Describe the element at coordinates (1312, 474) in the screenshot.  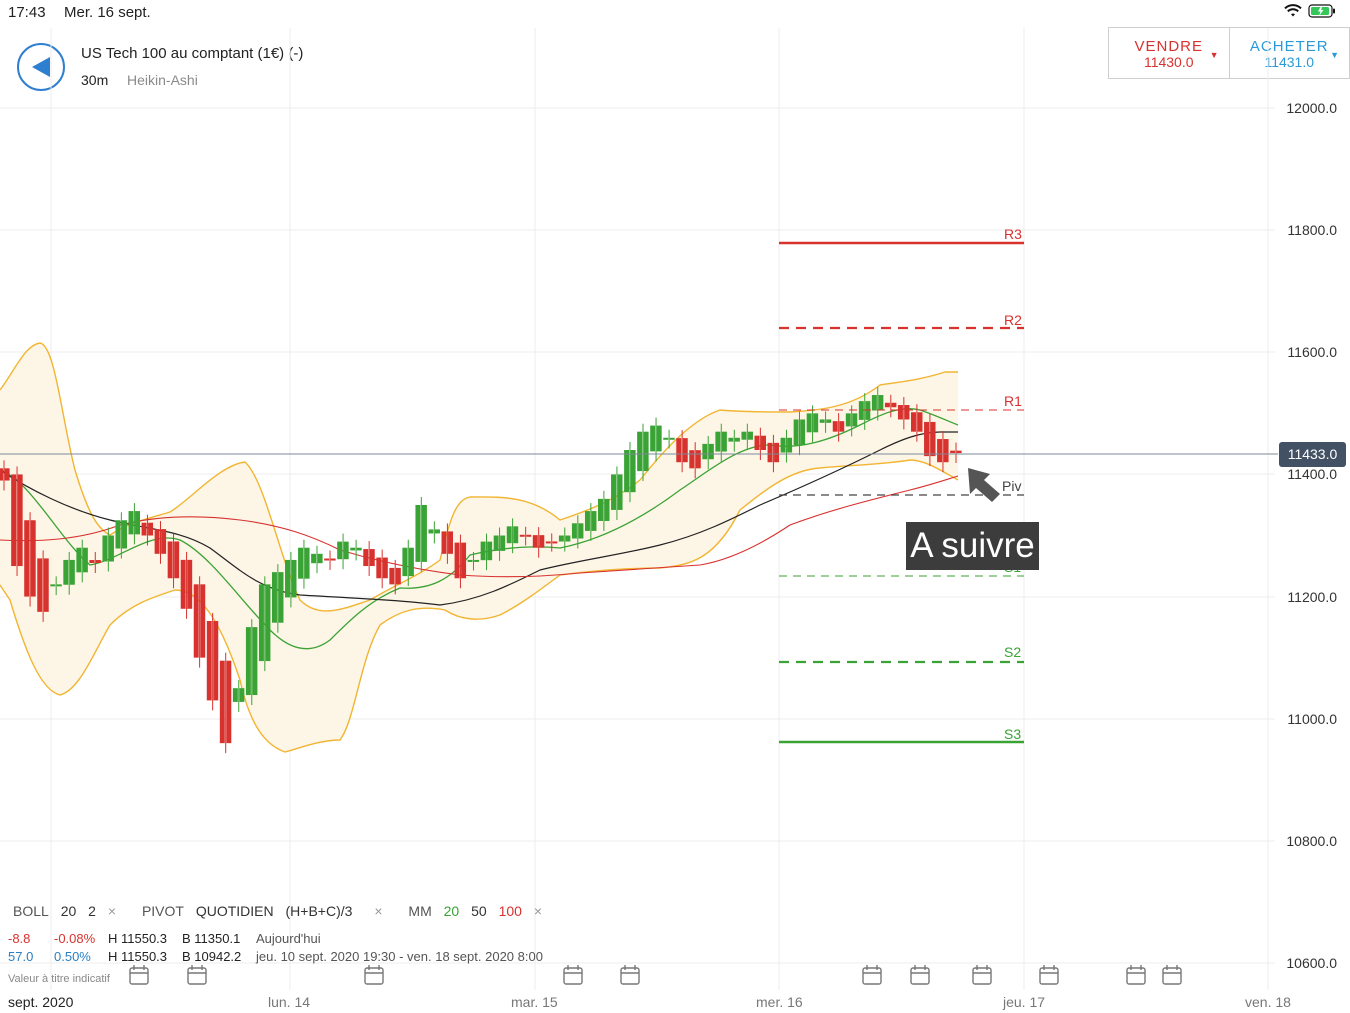
I see `y-tick-label: 11400.0` at that location.